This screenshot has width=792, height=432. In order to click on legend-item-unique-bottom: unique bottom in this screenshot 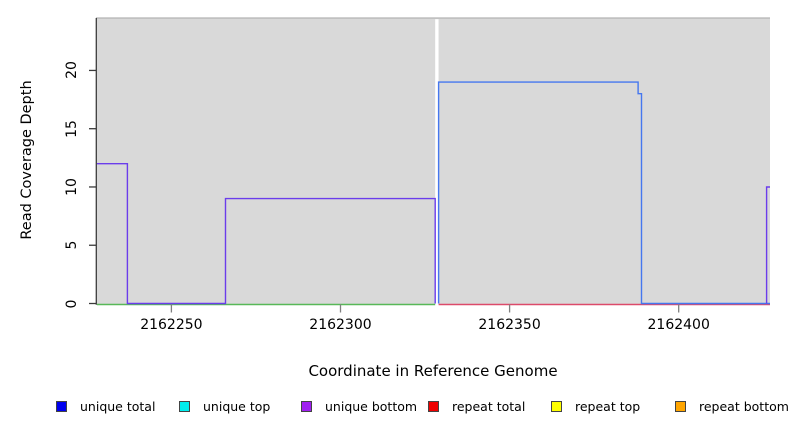, I will do `click(359, 406)`.